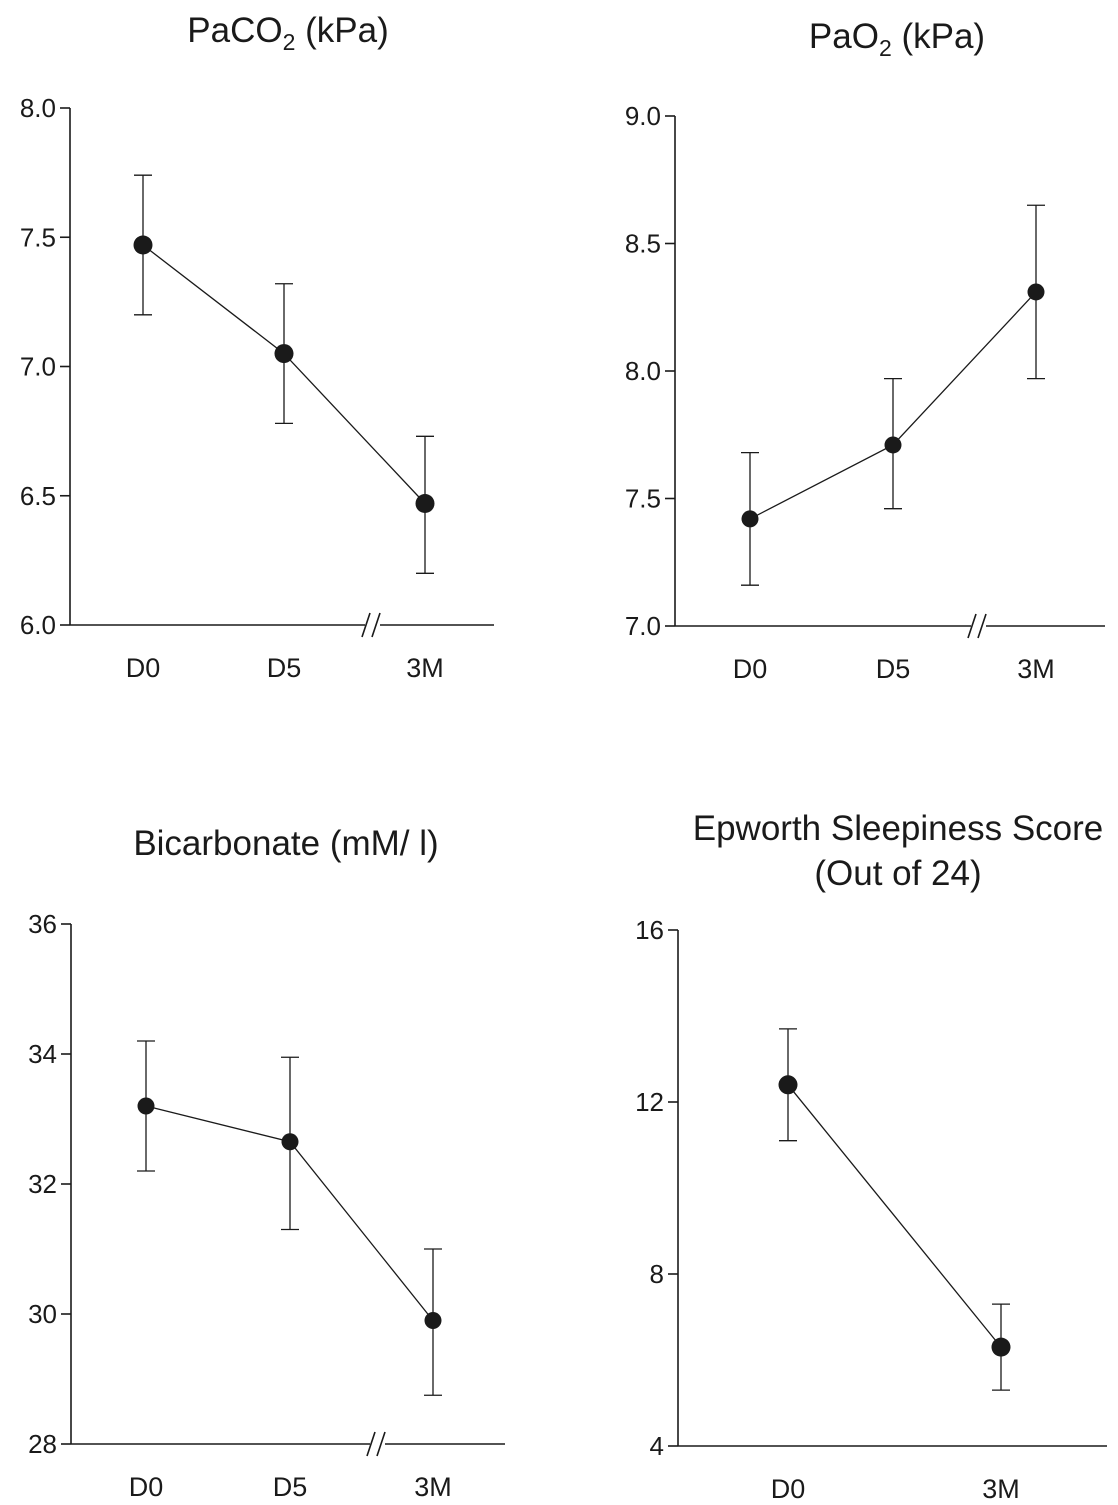 The width and height of the screenshot is (1118, 1505). I want to click on title-line: PaO, so click(844, 36).